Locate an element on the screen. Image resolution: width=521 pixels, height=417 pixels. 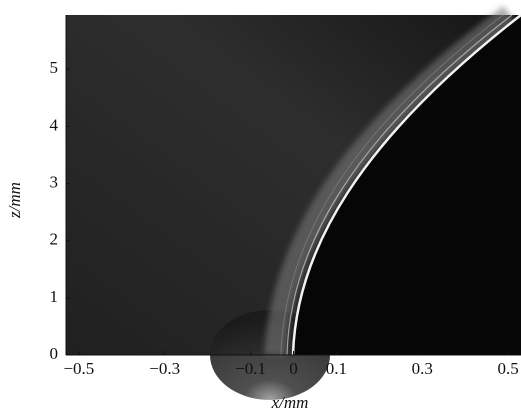
x-tick-label: −0.1 is located at coordinates (250, 368).